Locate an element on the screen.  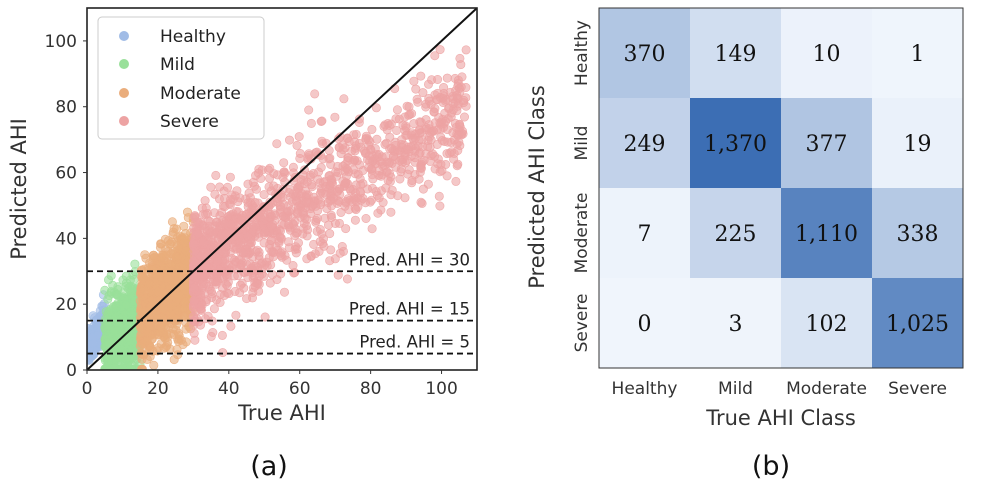
heatmap-x-axis-label: True AHI Class is located at coordinates (780, 418).